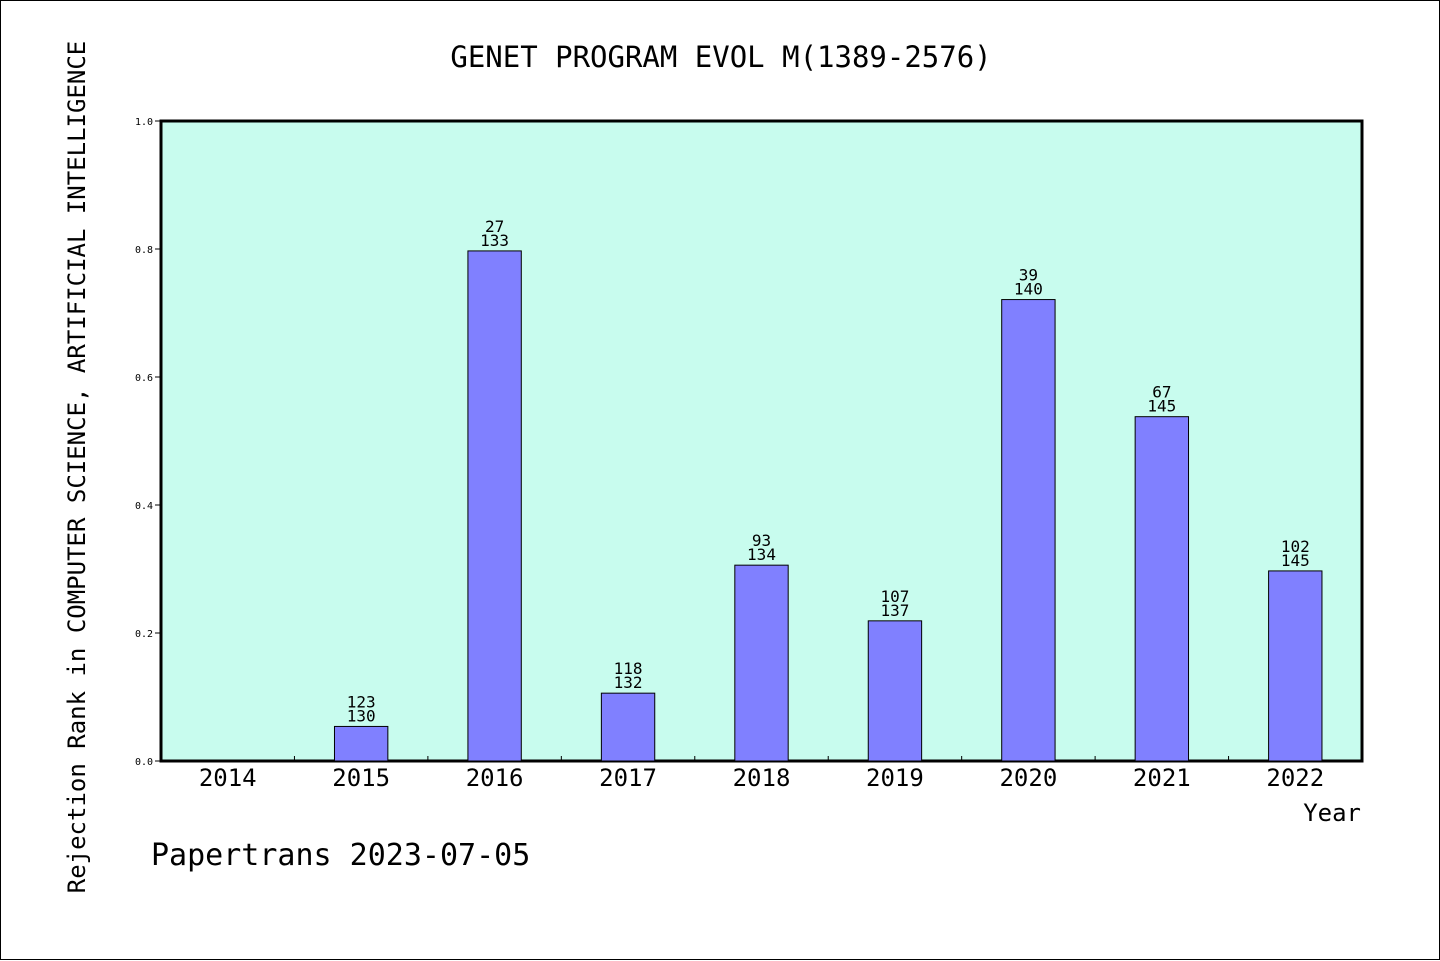  What do you see at coordinates (761, 554) in the screenshot?
I see `data-label-denominator: 134` at bounding box center [761, 554].